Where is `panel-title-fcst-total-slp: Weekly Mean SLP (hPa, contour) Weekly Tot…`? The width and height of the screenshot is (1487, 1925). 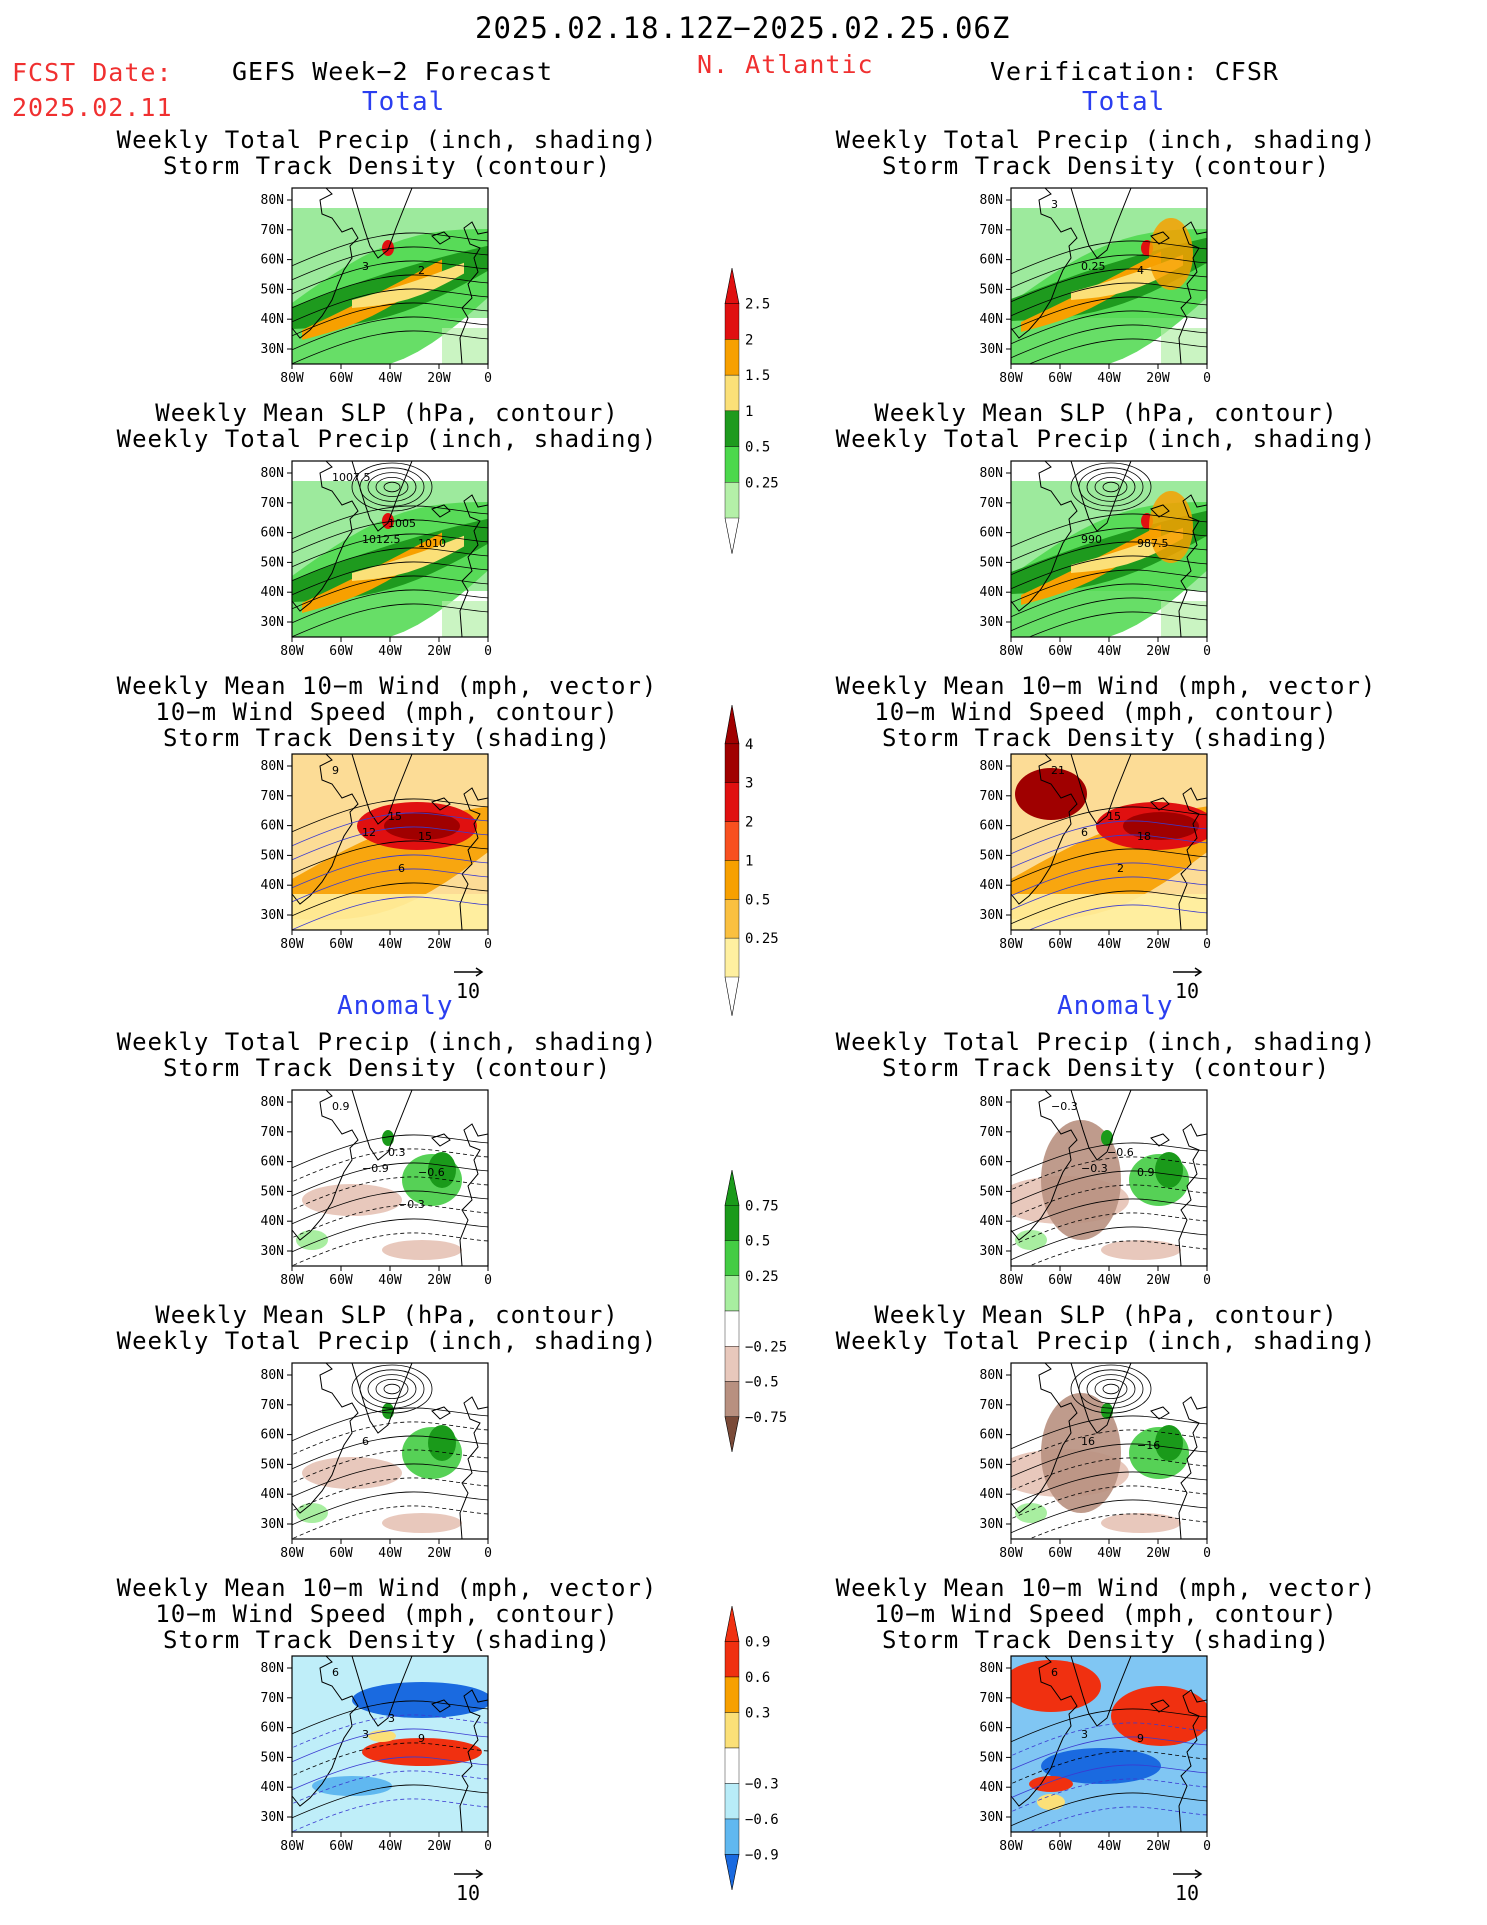
panel-title-fcst-total-slp: Weekly Mean SLP (hPa, contour) Weekly Tot… is located at coordinates (387, 426).